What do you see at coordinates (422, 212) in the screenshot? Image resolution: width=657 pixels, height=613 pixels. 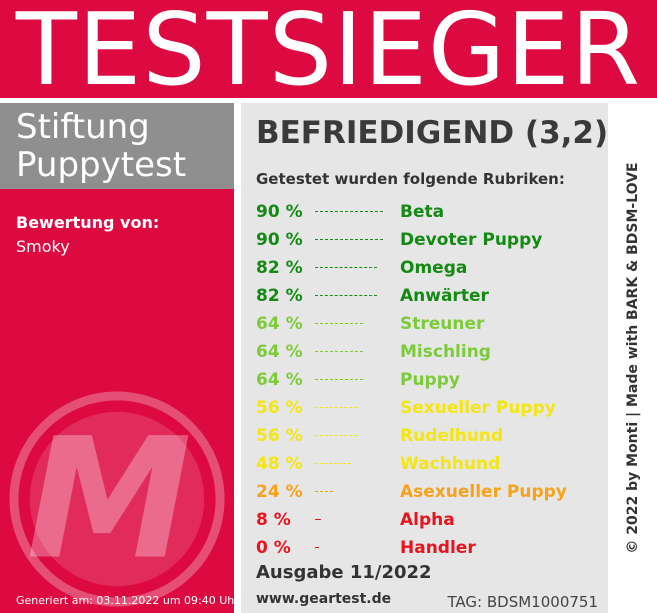 I see `rubric-name: Beta` at bounding box center [422, 212].